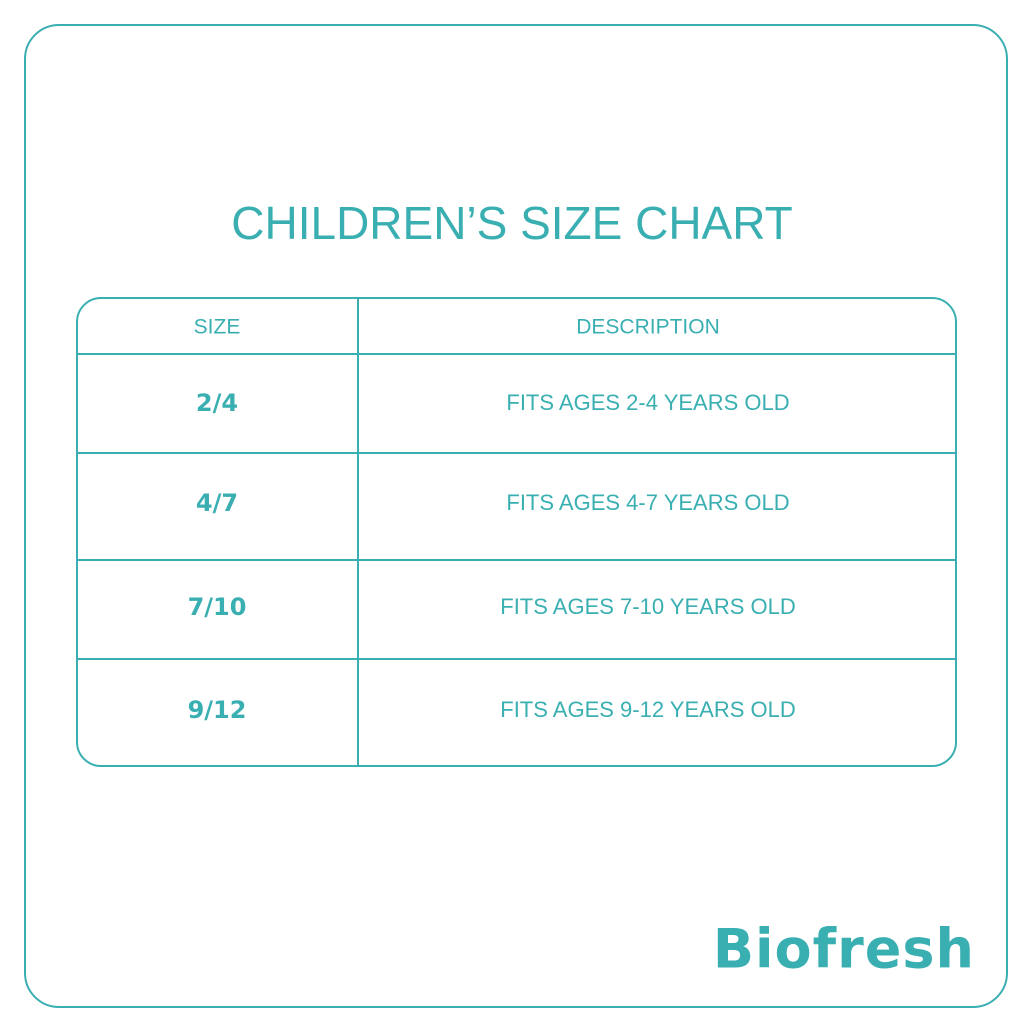 The height and width of the screenshot is (1024, 1024). What do you see at coordinates (511, 223) in the screenshot?
I see `chart-title: CHILDREN’S SIZE CHART` at bounding box center [511, 223].